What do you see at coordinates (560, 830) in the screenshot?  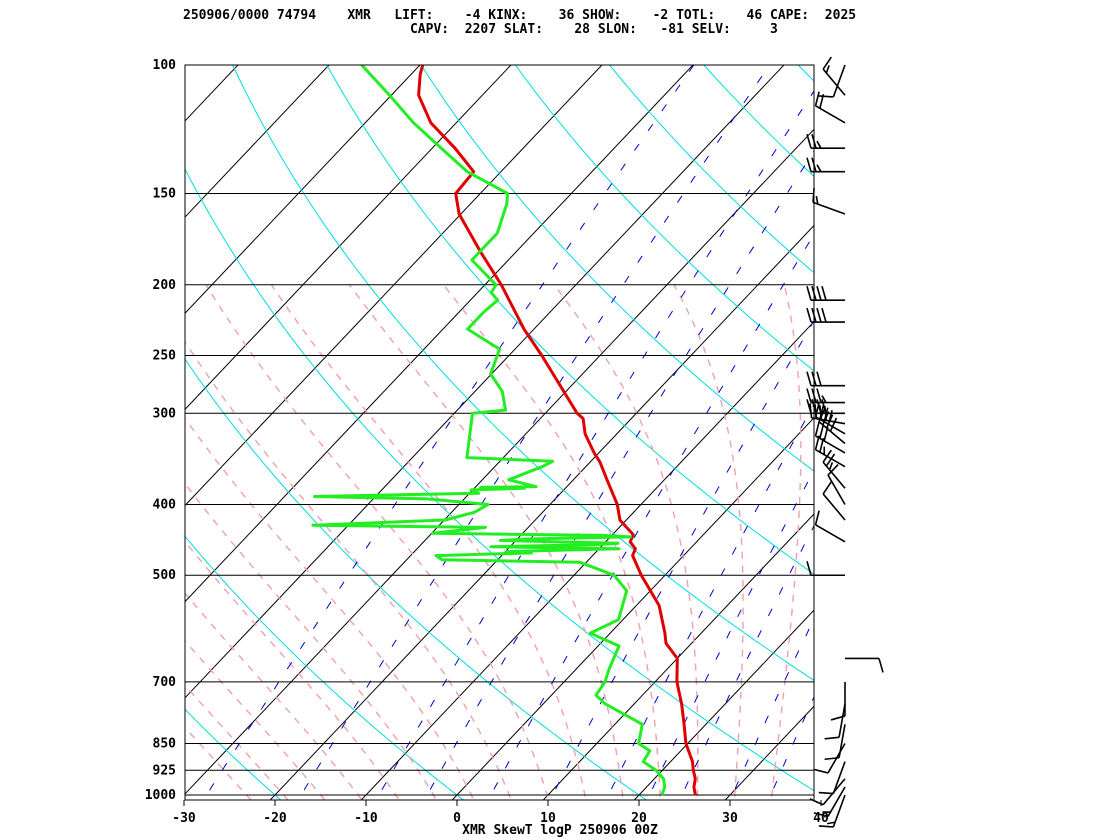 I see `chart-title: XMR SkewT logP 250906 00Z` at bounding box center [560, 830].